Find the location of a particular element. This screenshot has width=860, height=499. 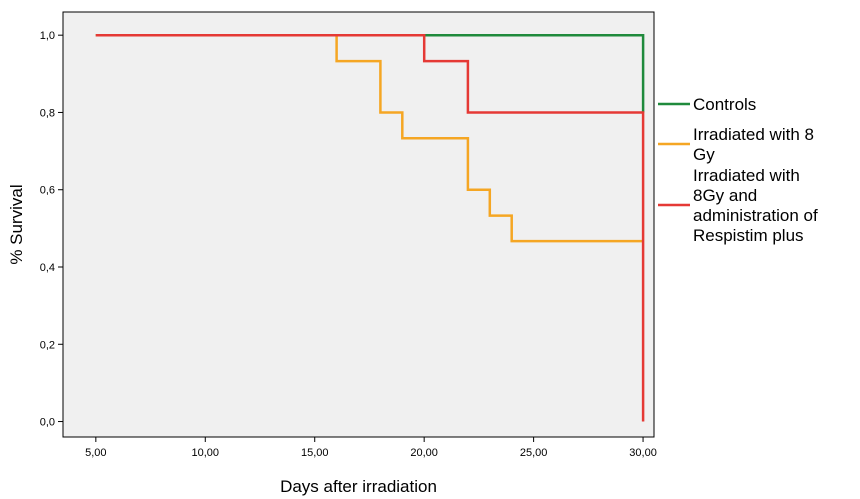

y-axis-title: % Survival is located at coordinates (16, 224).